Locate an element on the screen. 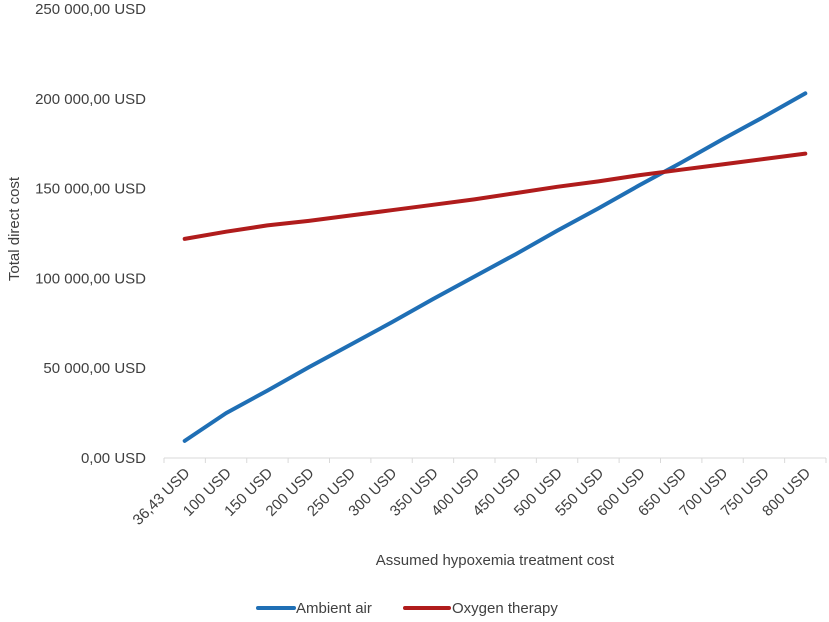 Image resolution: width=829 pixels, height=622 pixels. y-tick-label: 200 000,00 USD is located at coordinates (90, 99).